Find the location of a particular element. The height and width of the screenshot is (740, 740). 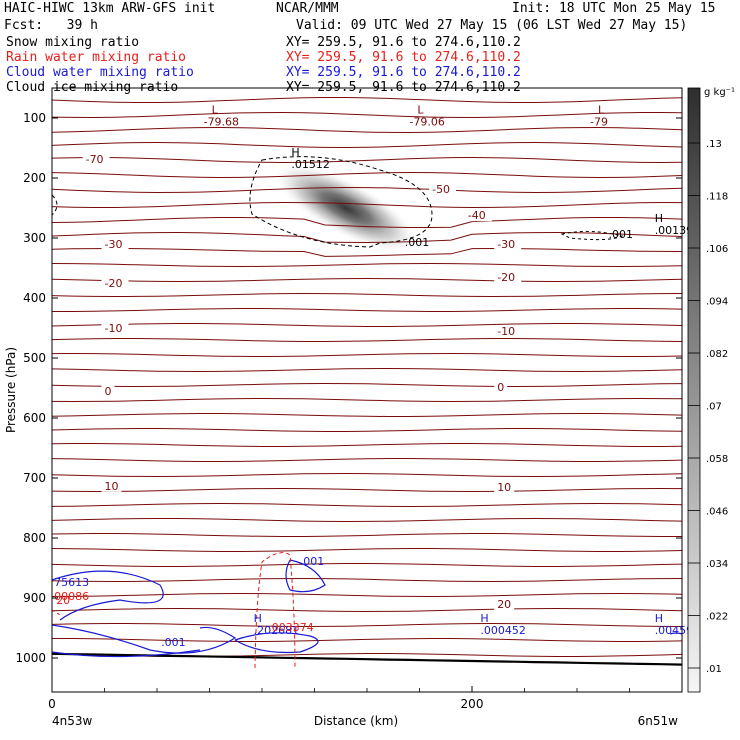

isotherm-label: -70 is located at coordinates (95, 159).